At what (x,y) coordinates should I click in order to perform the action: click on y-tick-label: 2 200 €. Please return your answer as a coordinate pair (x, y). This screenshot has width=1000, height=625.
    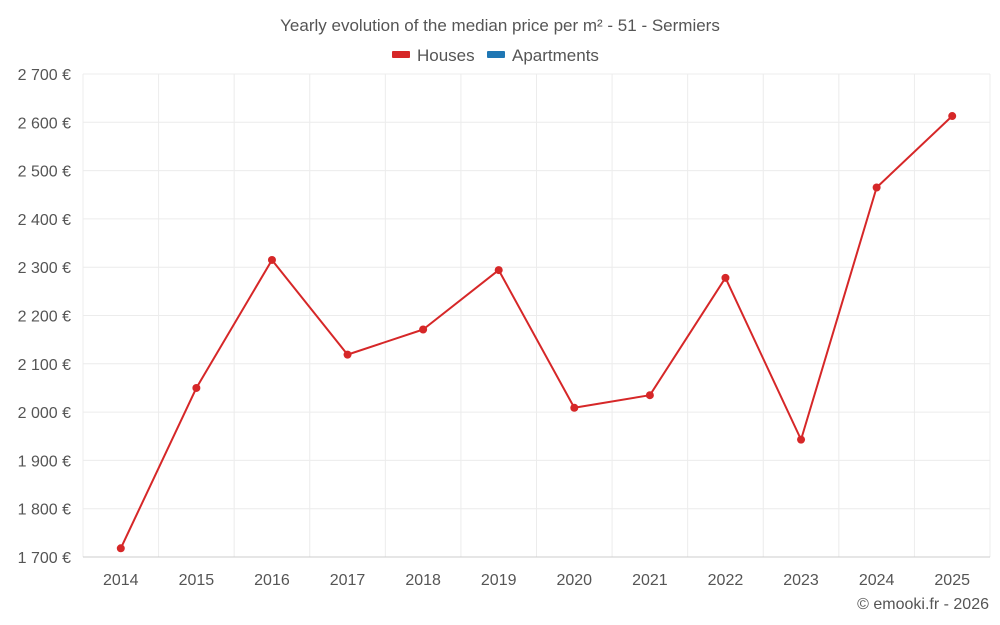
    Looking at the image, I should click on (44, 317).